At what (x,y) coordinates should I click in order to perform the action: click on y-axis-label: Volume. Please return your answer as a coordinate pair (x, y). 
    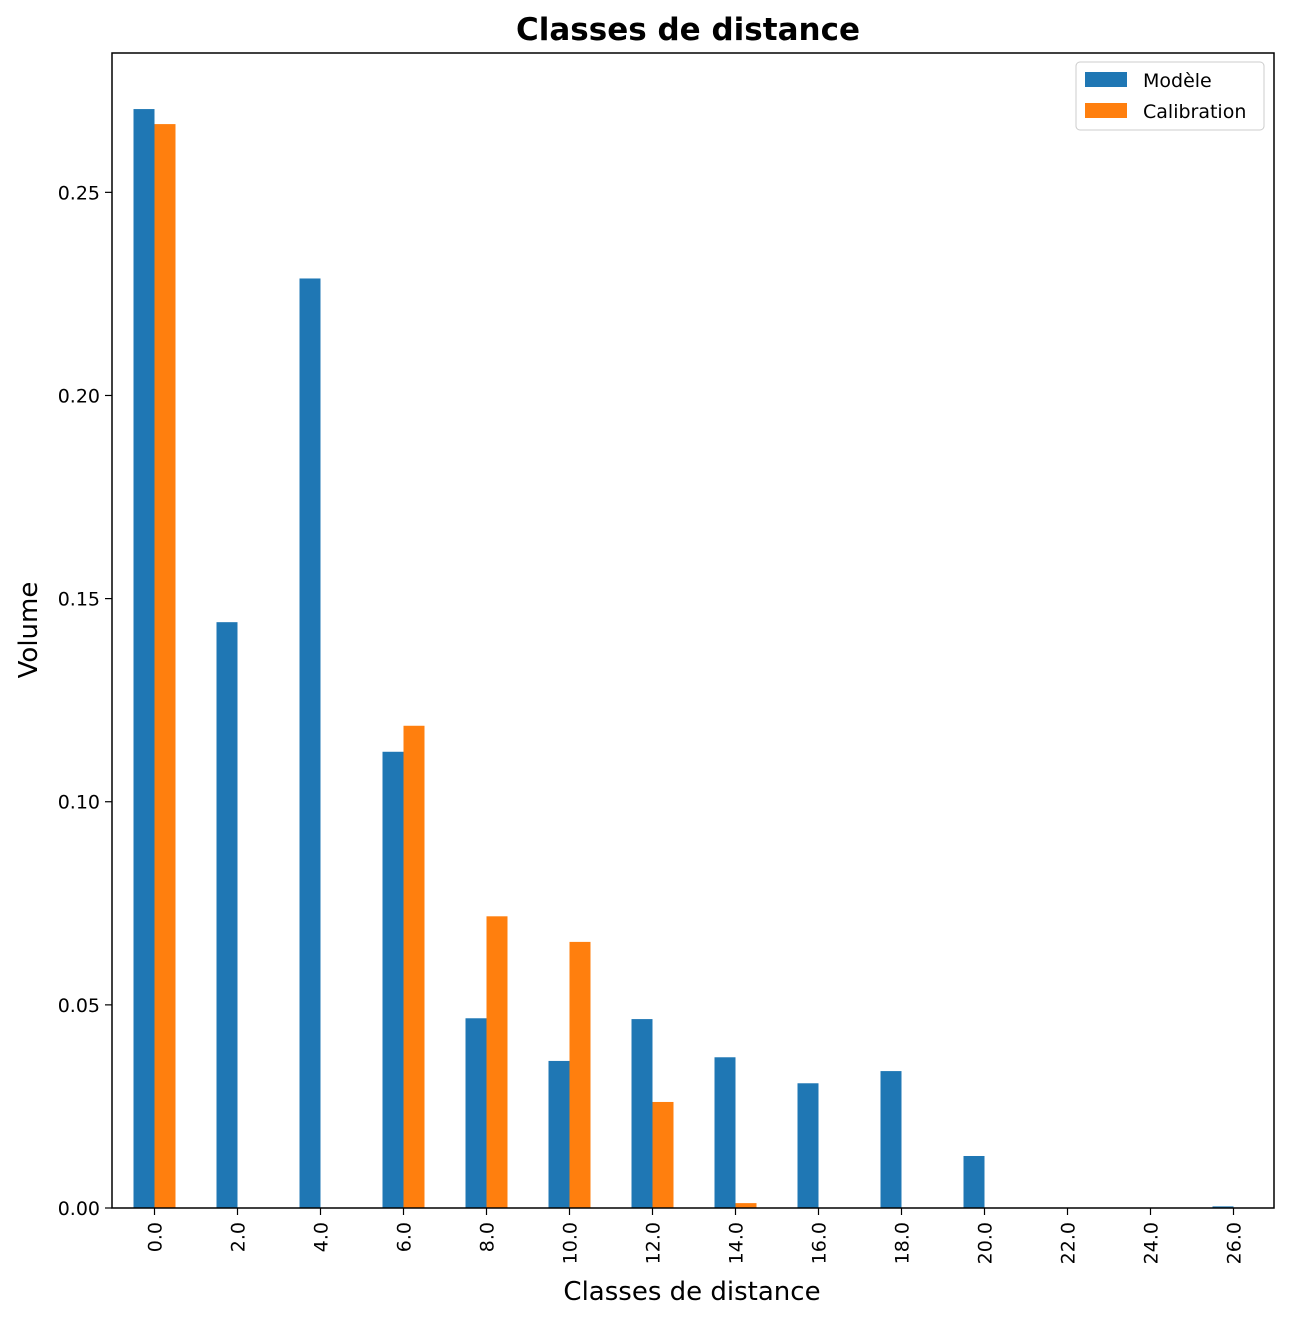
    Looking at the image, I should click on (29, 630).